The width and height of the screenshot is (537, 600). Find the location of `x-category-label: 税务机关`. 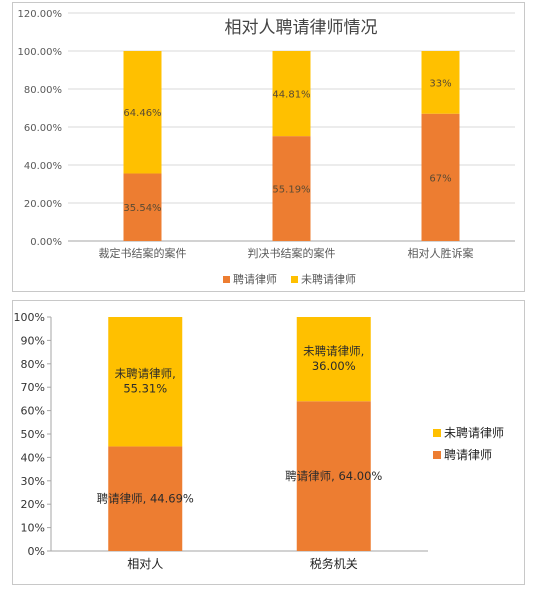

x-category-label: 税务机关 is located at coordinates (334, 563).